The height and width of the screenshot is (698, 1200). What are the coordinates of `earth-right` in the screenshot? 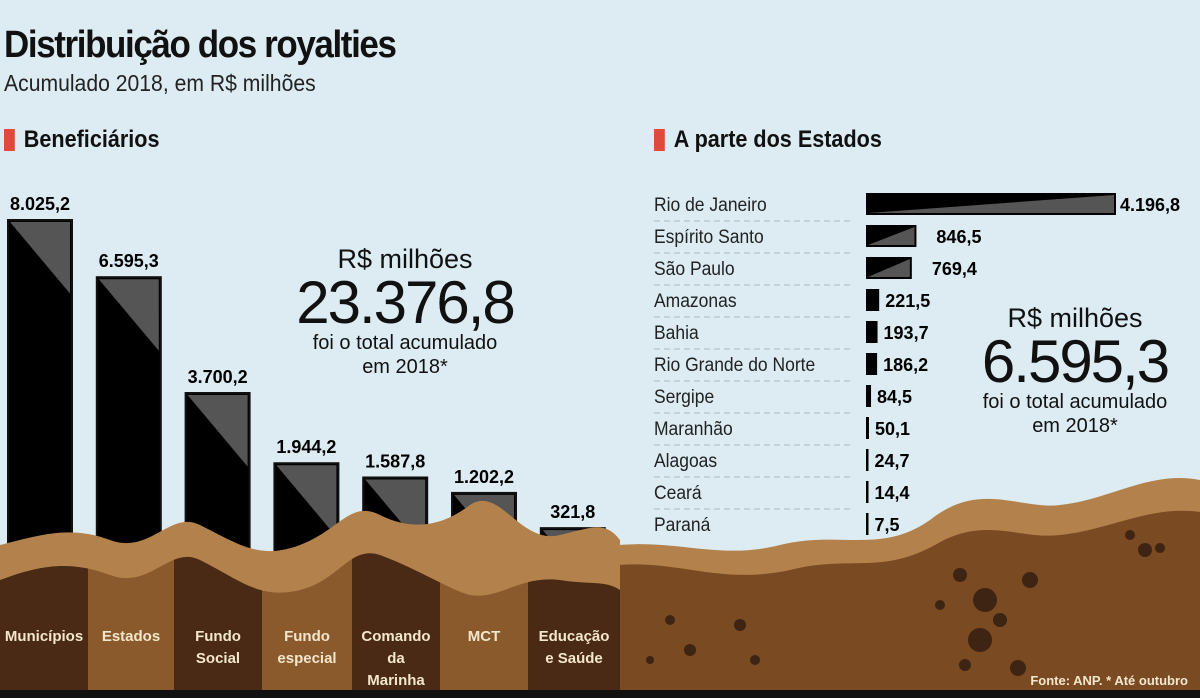 It's located at (909, 604).